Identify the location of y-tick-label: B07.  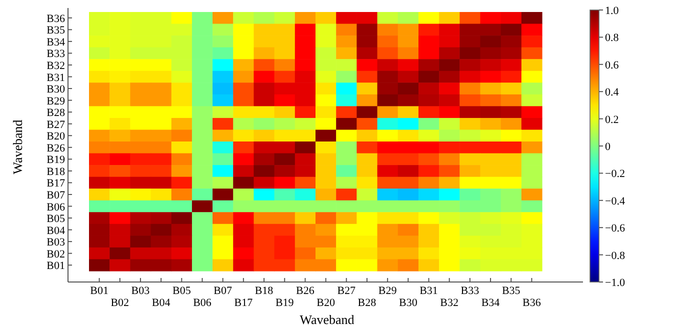
(56, 195).